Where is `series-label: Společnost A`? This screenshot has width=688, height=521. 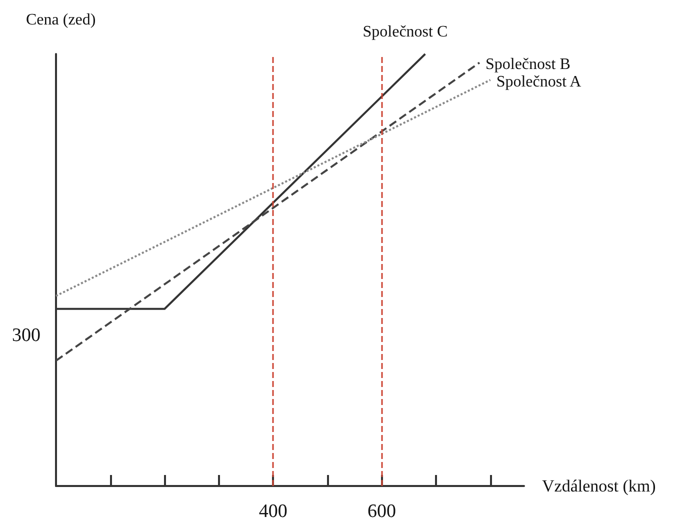 series-label: Společnost A is located at coordinates (539, 81).